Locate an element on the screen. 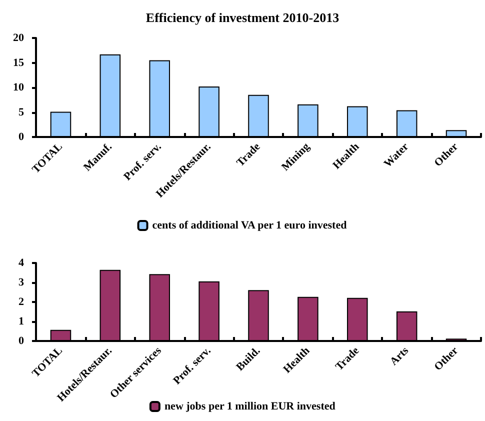 Image resolution: width=485 pixels, height=421 pixels. y-tick-label: 1 is located at coordinates (21, 322).